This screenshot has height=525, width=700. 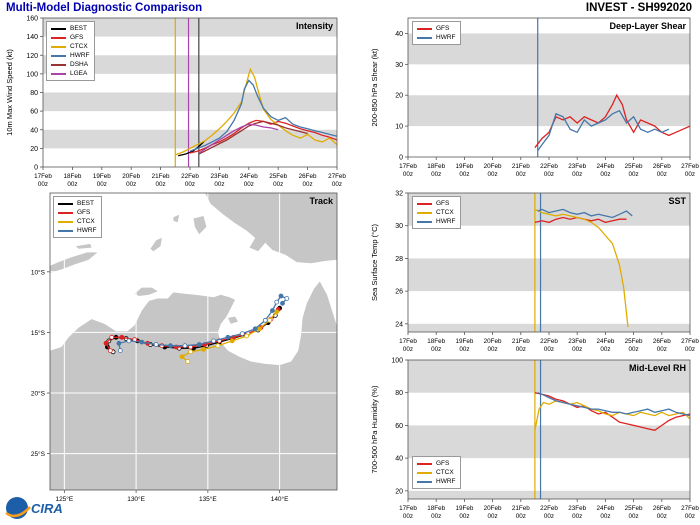 What do you see at coordinates (397, 361) in the screenshot?
I see `y-tick-label: 100` at bounding box center [397, 361].